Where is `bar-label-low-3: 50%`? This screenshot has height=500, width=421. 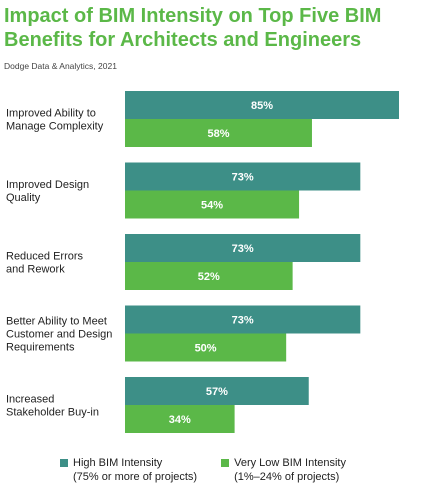 bar-label-low-3: 50% is located at coordinates (206, 349).